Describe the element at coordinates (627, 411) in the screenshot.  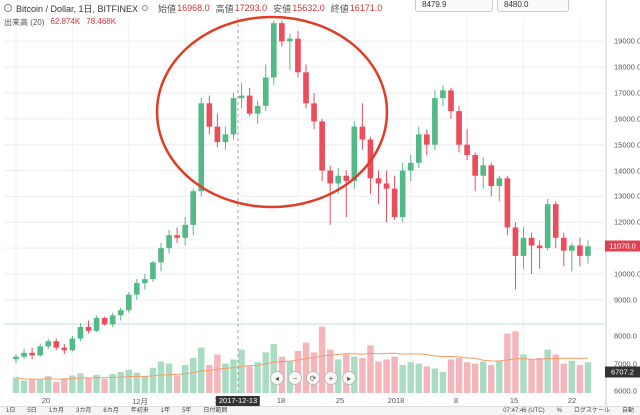
I see `toolbar-item: 自動` at that location.